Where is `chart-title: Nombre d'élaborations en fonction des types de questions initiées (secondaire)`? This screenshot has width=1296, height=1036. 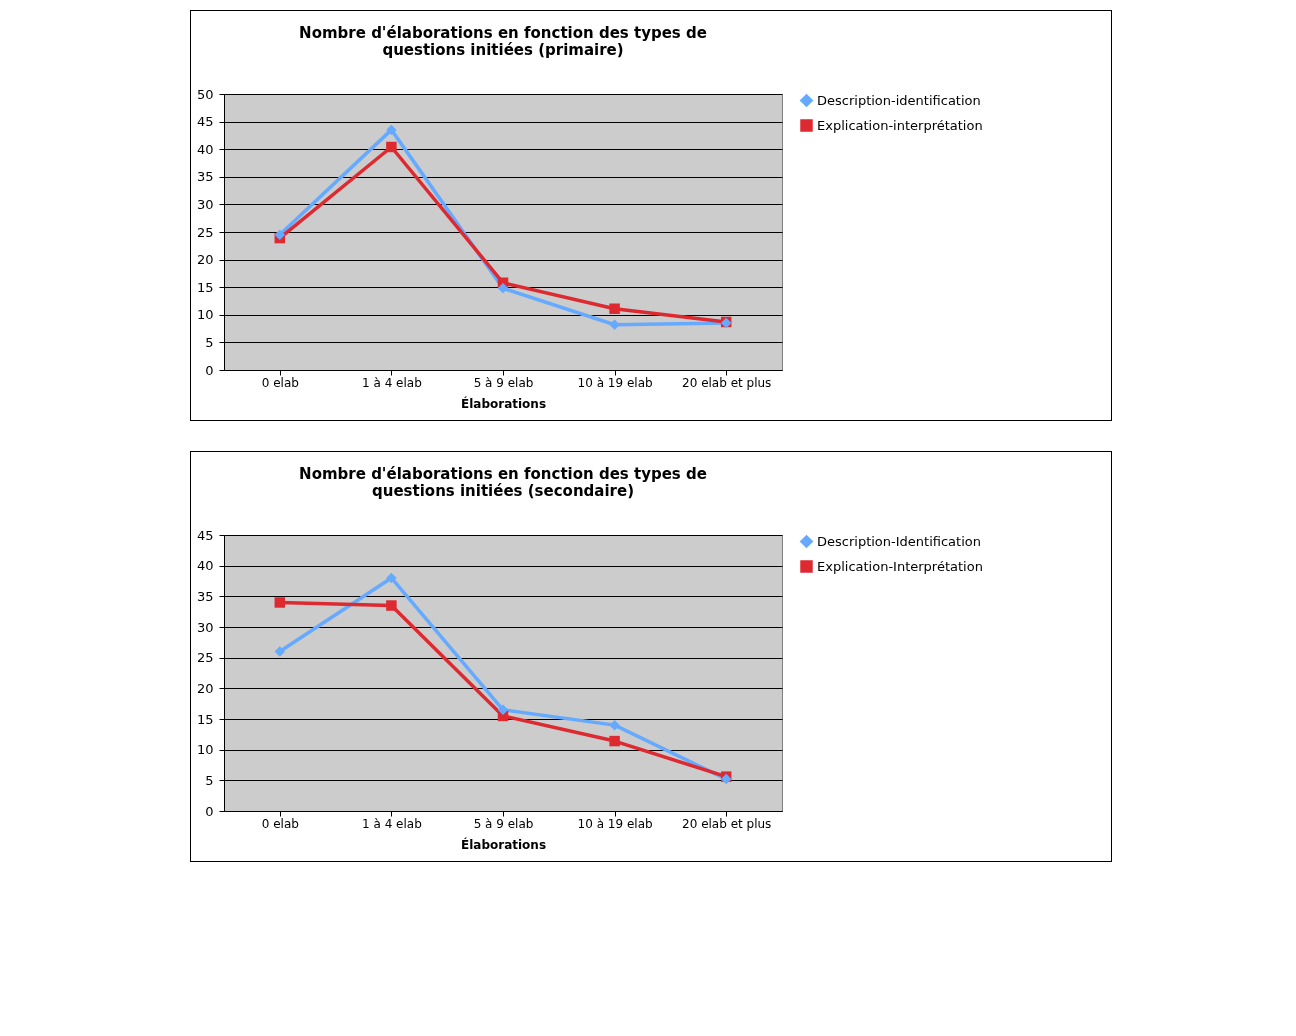
chart-title: Nombre d'élaborations en fonction des types de questions initiées (secondaire) is located at coordinates (503, 482).